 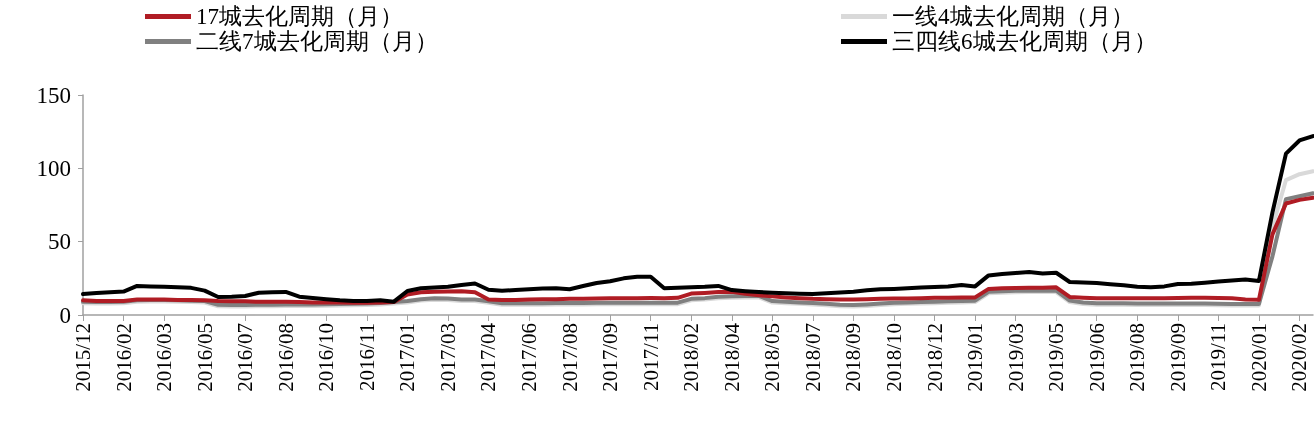 What do you see at coordinates (853, 357) in the screenshot?
I see `x-tick-label: 2018/09` at bounding box center [853, 357].